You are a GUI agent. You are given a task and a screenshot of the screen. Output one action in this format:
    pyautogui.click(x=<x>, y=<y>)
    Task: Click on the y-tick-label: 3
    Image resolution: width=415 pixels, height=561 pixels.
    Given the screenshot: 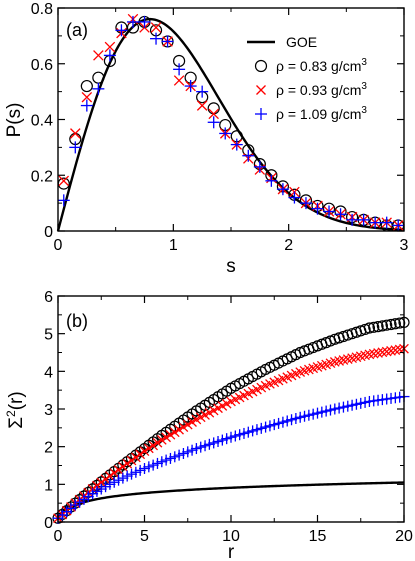 What is the action you would take?
    pyautogui.click(x=48, y=410)
    